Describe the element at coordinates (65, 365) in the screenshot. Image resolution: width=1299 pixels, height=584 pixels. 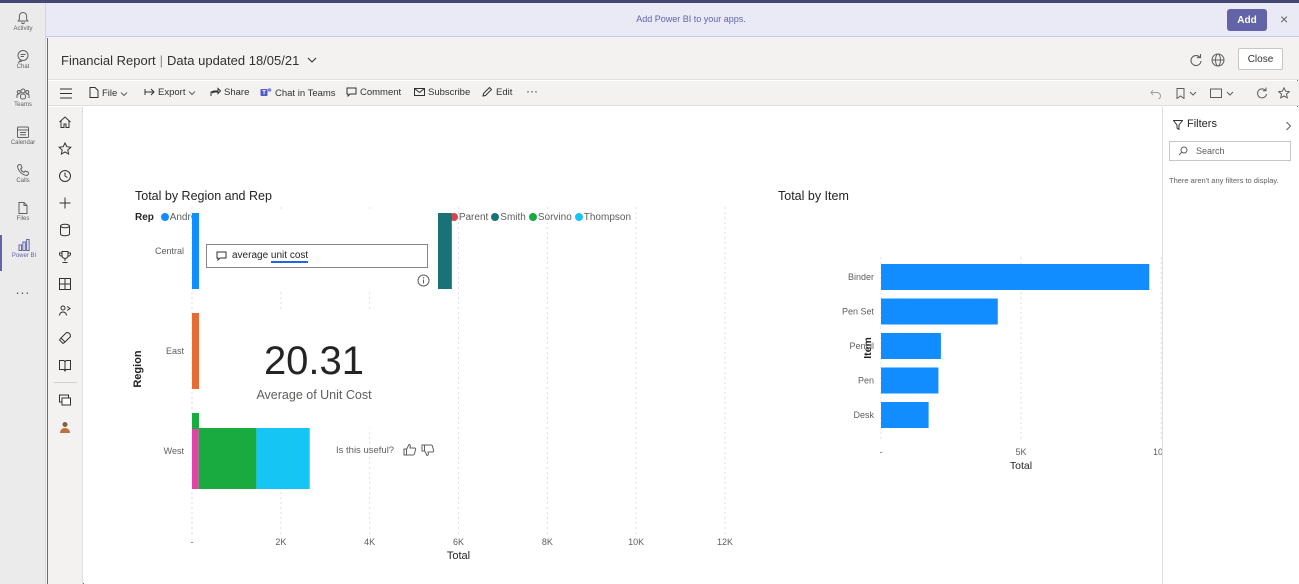
I see `workspaces-icon` at that location.